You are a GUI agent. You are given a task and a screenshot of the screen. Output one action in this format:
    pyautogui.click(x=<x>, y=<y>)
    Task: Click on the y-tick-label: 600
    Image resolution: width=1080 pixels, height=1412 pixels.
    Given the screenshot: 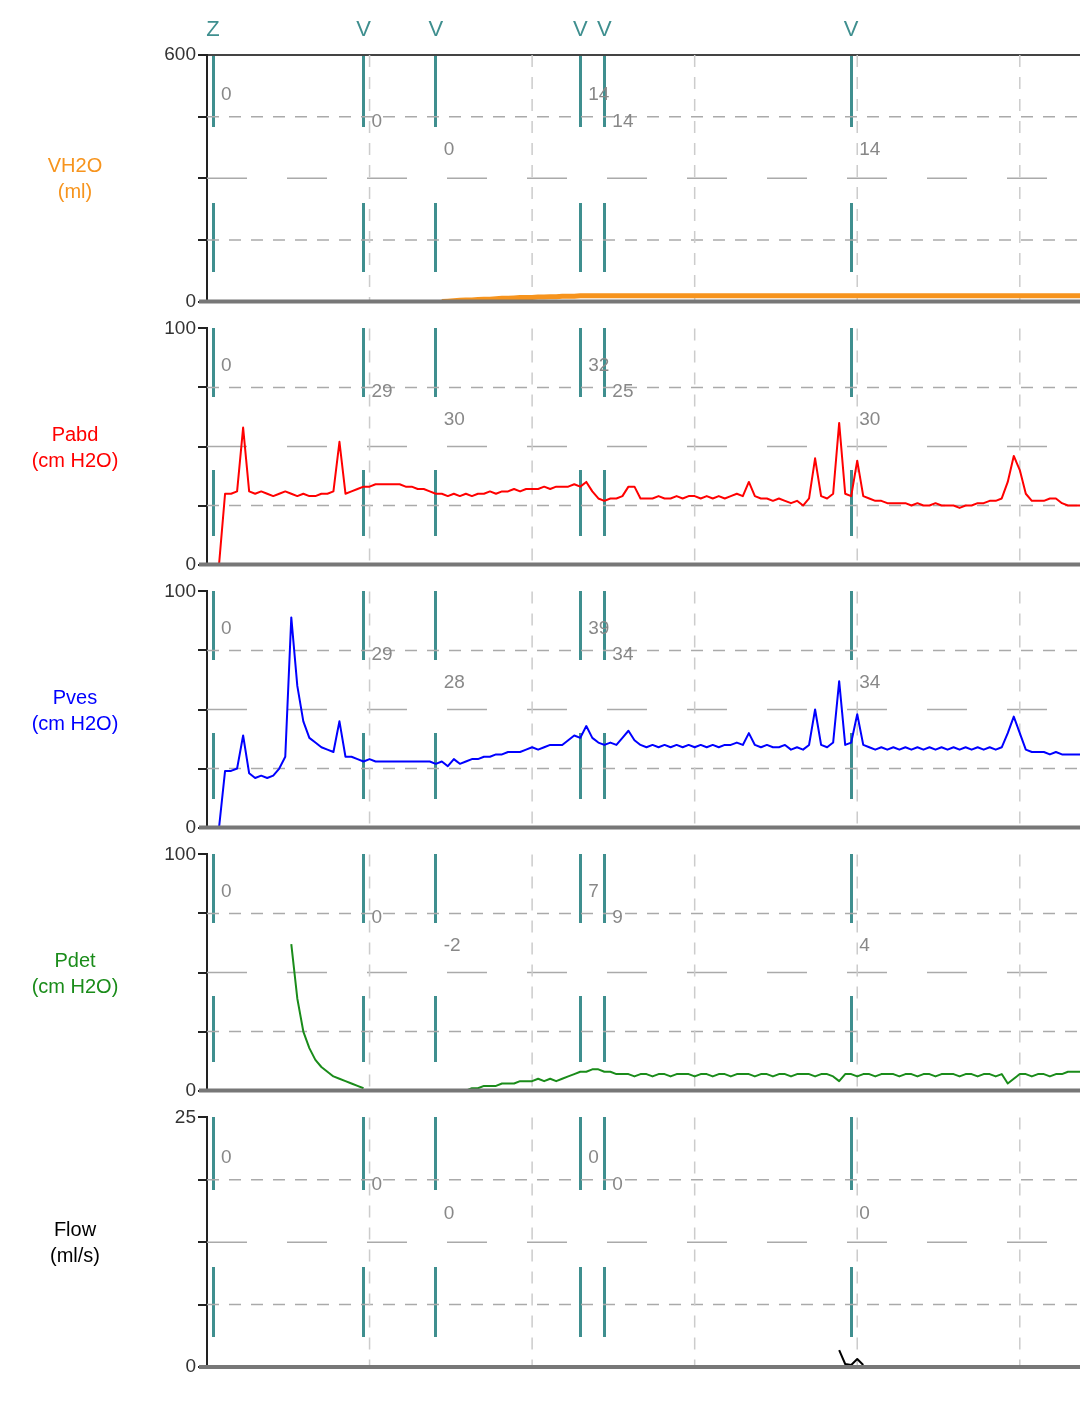 What is the action you would take?
    pyautogui.click(x=180, y=54)
    